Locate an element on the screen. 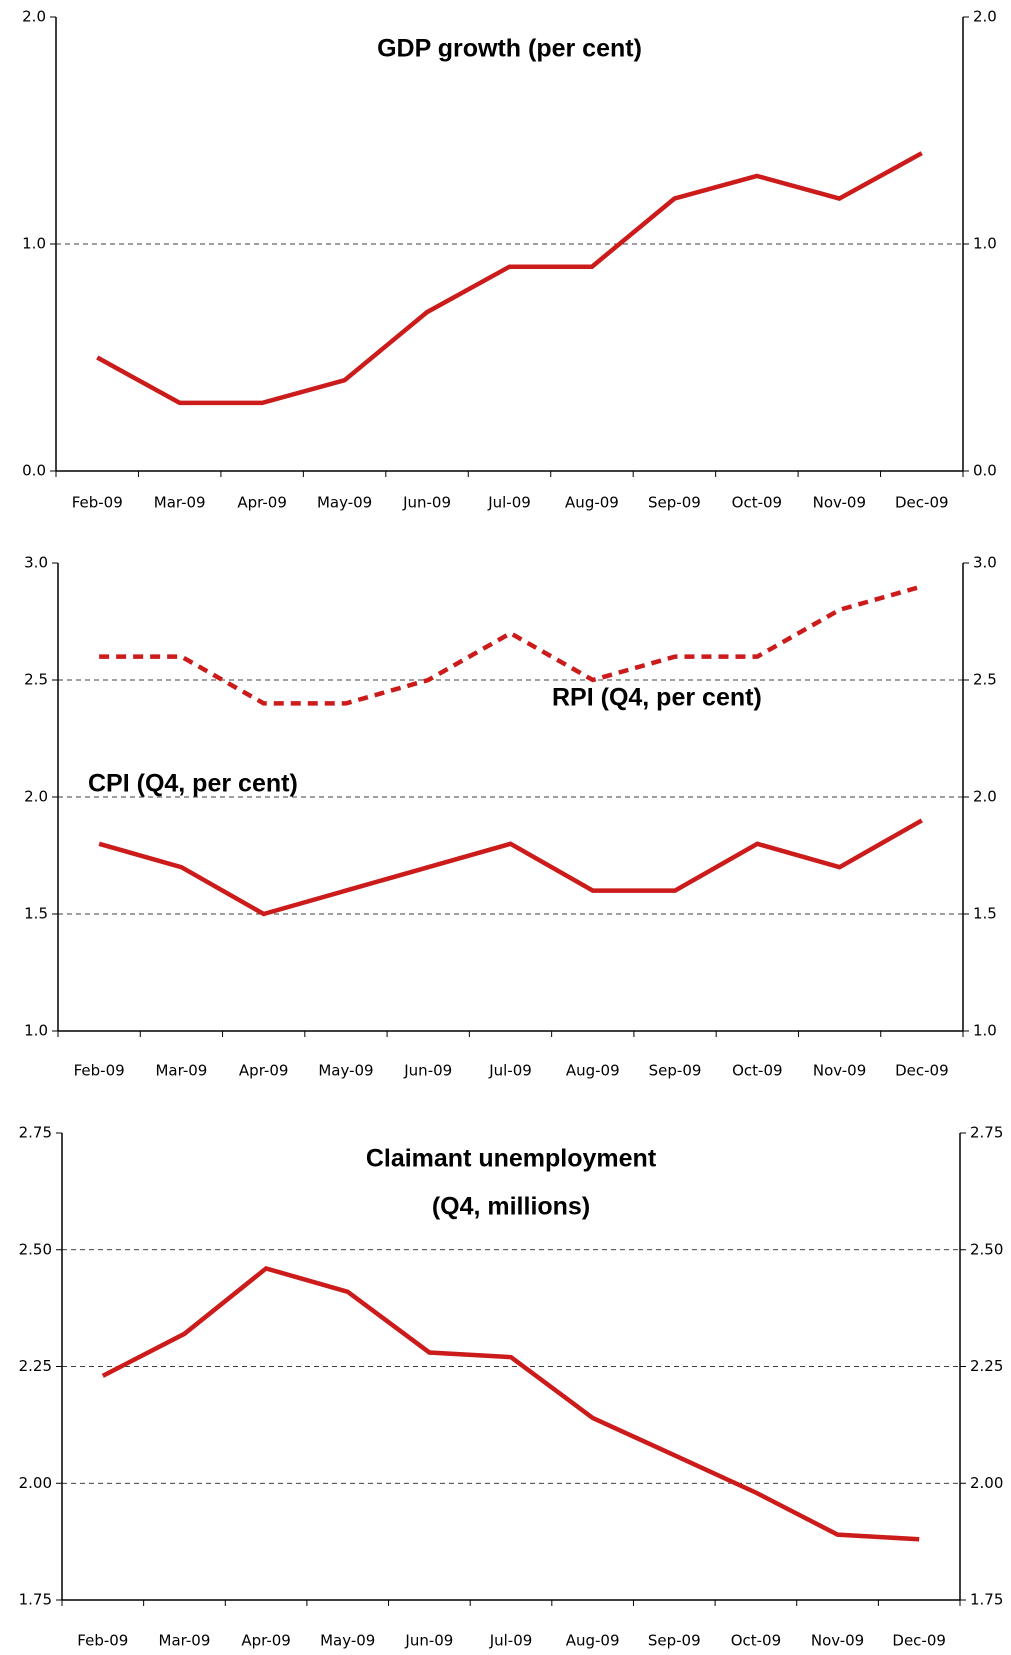 The height and width of the screenshot is (1655, 1011). y-tick-label: 2.00 is located at coordinates (35, 1483).